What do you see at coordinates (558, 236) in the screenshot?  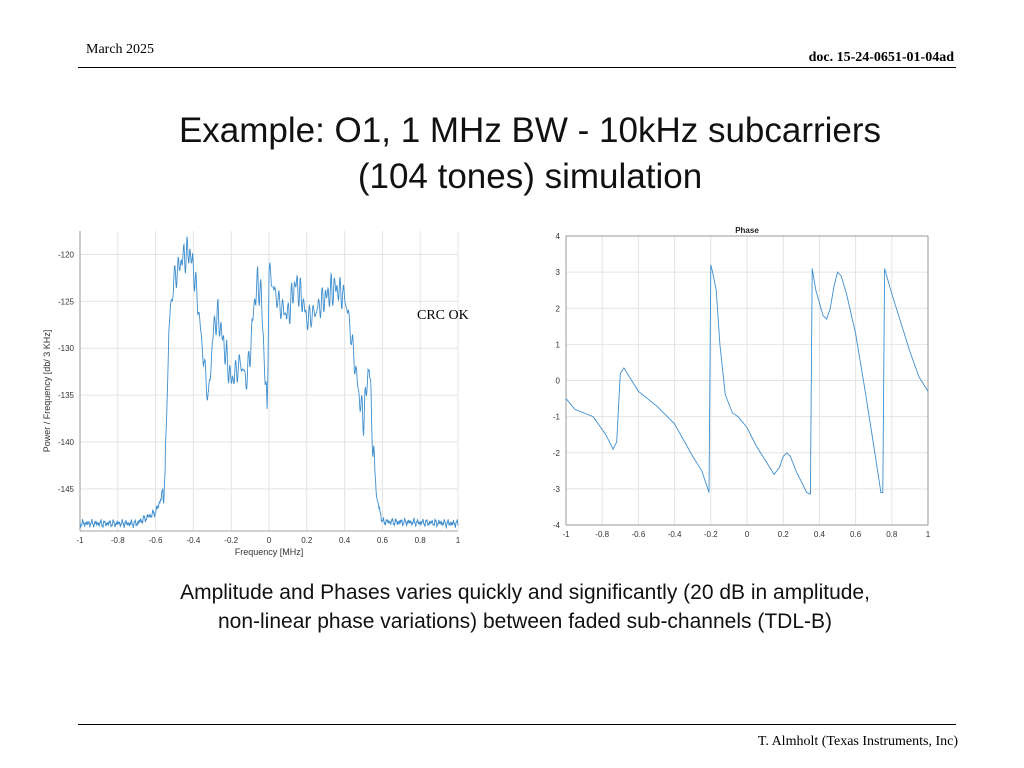 I see `phase-y-tick-label: 4` at bounding box center [558, 236].